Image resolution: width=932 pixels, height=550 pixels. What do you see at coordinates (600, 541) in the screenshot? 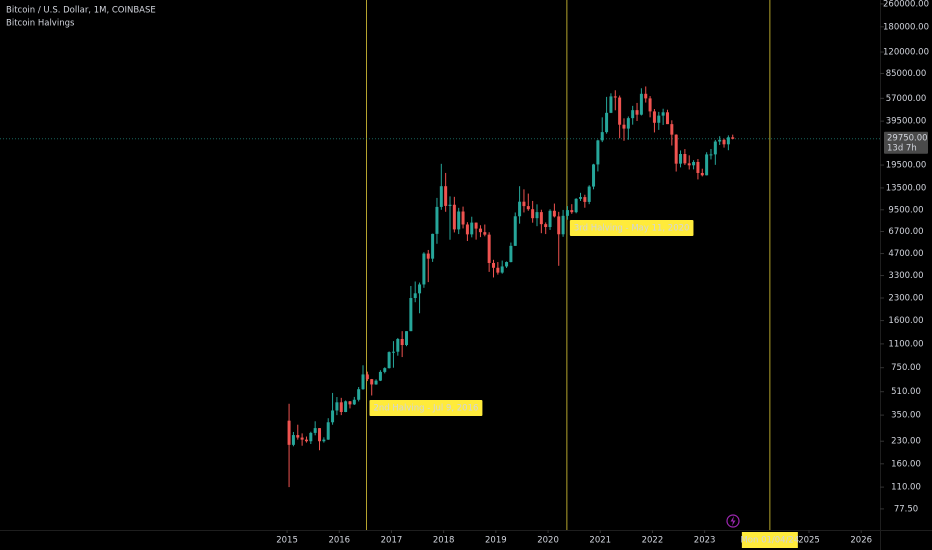
I see `x-tick-label: 2021` at bounding box center [600, 541].